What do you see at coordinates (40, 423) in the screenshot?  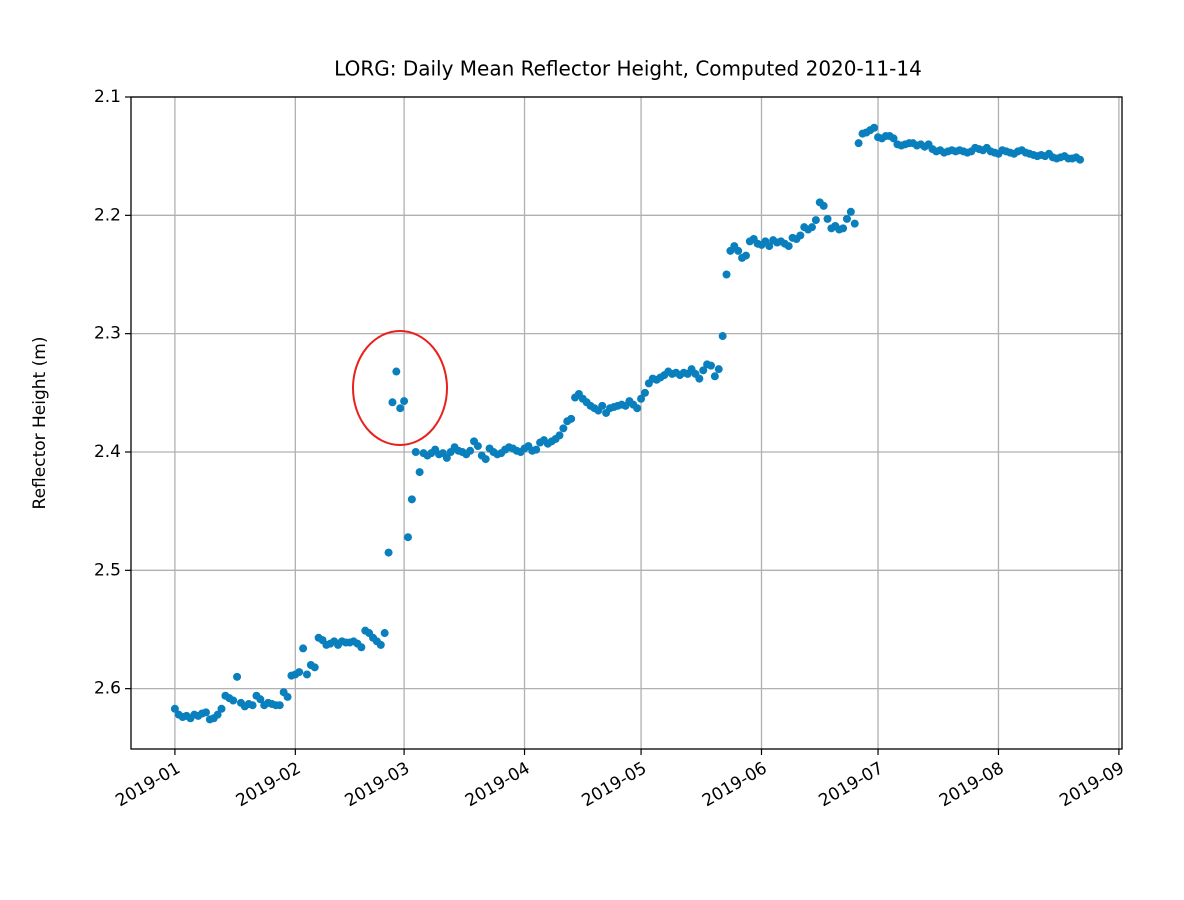 I see `y-axis-label: Reflector Height (m)` at bounding box center [40, 423].